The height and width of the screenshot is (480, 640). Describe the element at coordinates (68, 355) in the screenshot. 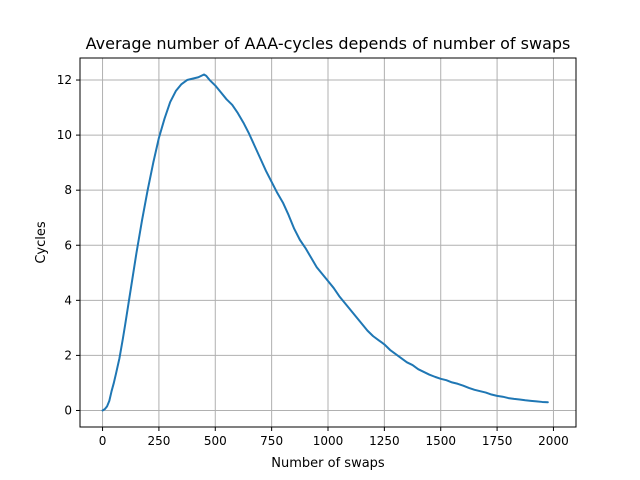

I see `y-tick-label: 2` at that location.